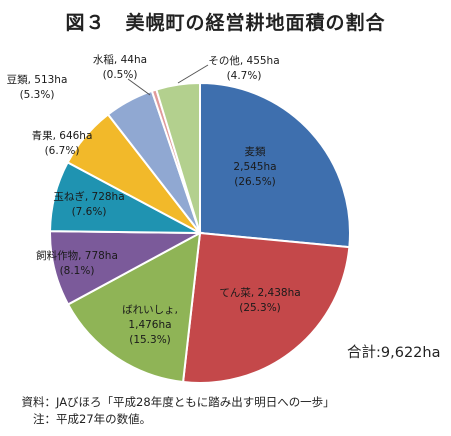  I want to click on note-key: 注：, so click(44, 419).